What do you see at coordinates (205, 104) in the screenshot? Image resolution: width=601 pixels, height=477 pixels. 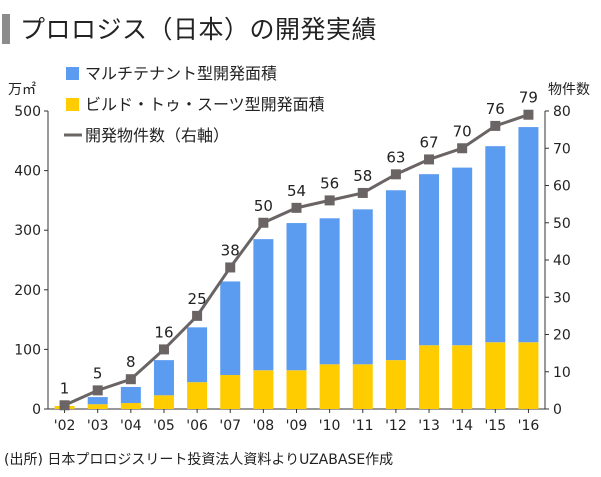 I see `legend-label-build-to-suit: ビルド・トゥ・スーツ型開発面積` at bounding box center [205, 104].